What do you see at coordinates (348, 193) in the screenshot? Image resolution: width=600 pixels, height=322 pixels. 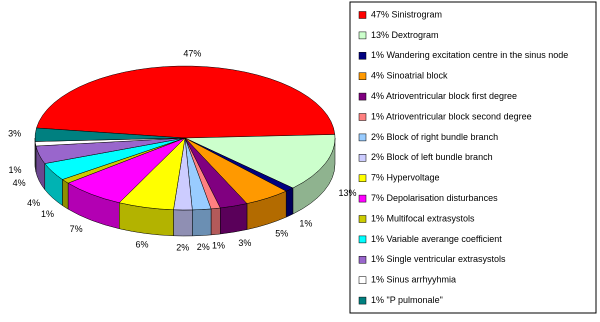 I see `data-label: 13%` at bounding box center [348, 193].